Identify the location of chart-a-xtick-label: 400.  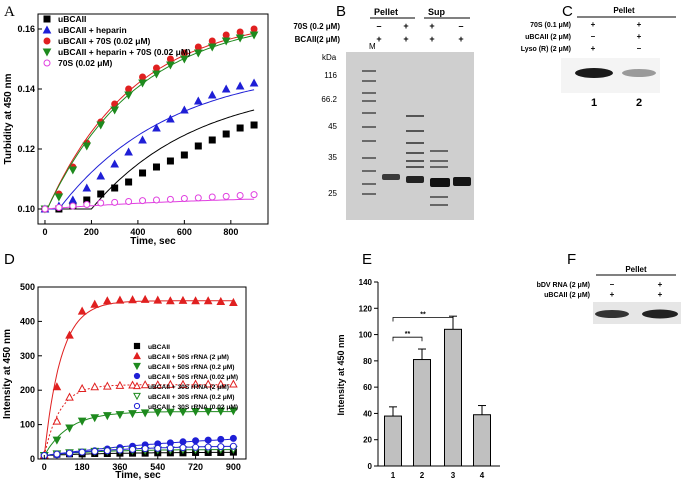
(137, 232).